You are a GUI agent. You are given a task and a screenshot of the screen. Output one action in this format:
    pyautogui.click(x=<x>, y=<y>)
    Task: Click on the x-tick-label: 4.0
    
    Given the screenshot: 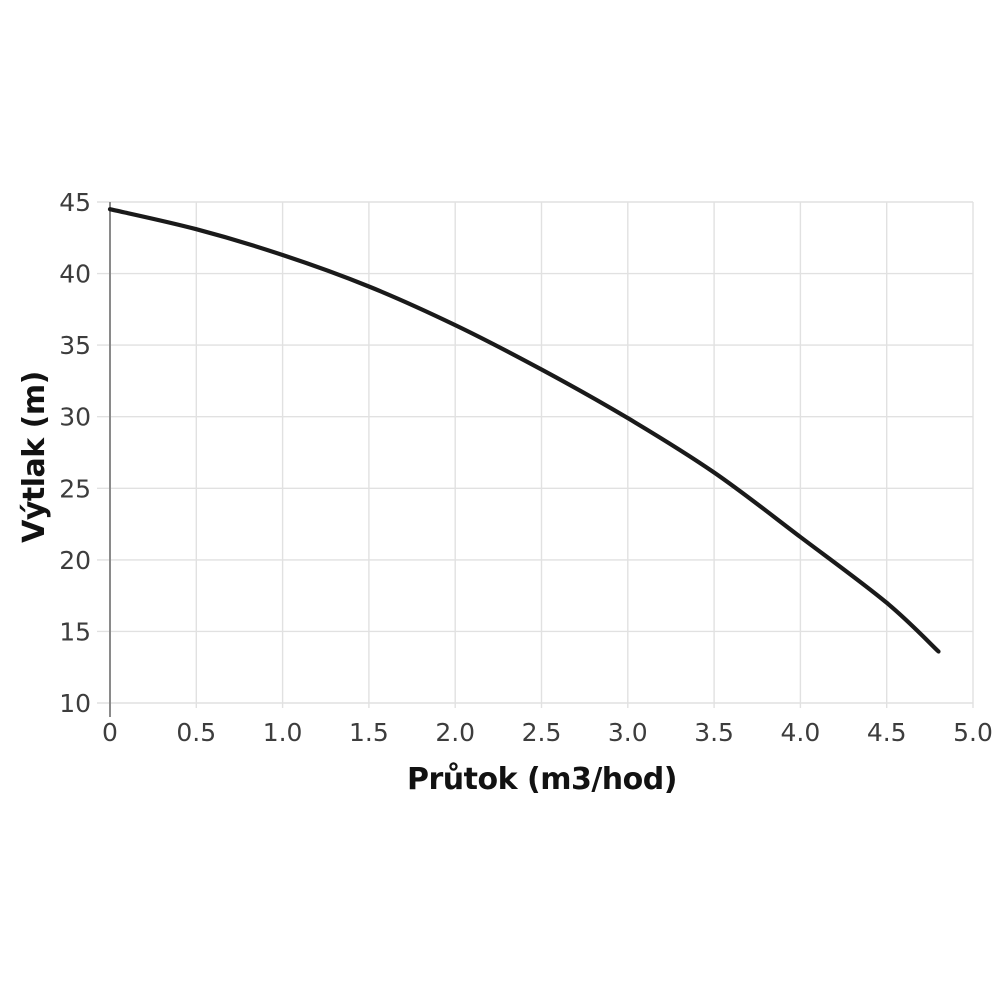 What is the action you would take?
    pyautogui.click(x=801, y=732)
    